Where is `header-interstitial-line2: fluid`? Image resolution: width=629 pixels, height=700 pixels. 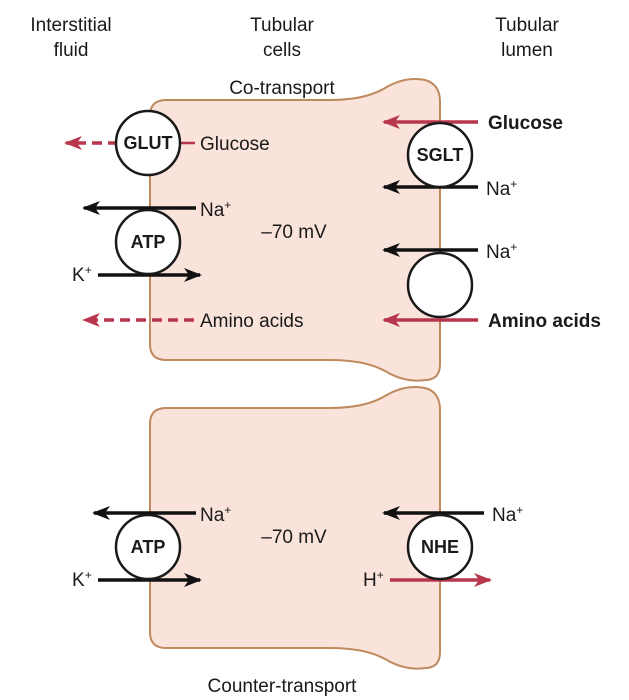
header-interstitial-line2: fluid is located at coordinates (71, 50).